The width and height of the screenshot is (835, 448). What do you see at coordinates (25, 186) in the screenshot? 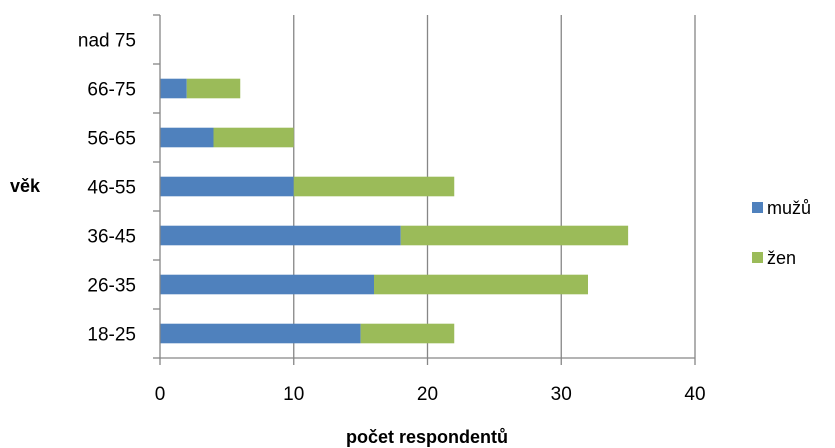
I see `y-axis-title: věk` at bounding box center [25, 186].